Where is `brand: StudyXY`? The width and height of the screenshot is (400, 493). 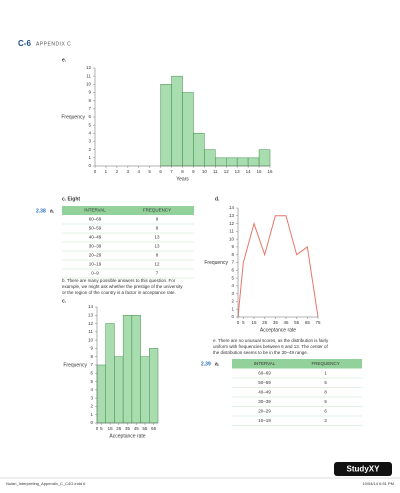
brand: StudyXY is located at coordinates (364, 469).